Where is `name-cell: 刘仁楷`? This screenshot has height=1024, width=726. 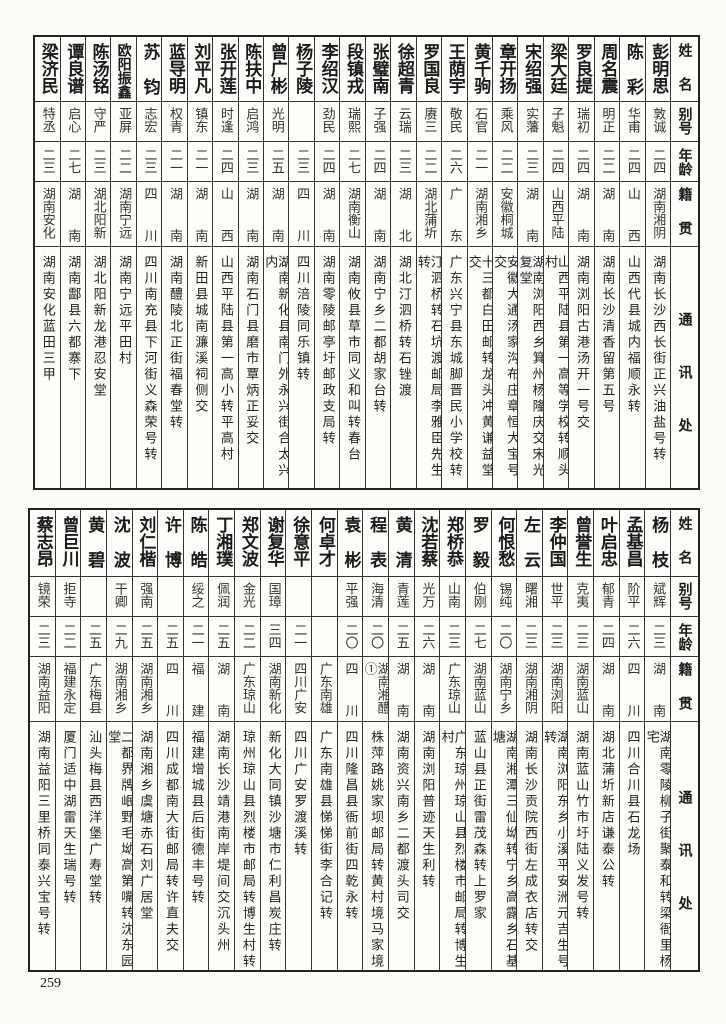 name-cell: 刘仁楷 is located at coordinates (145, 543).